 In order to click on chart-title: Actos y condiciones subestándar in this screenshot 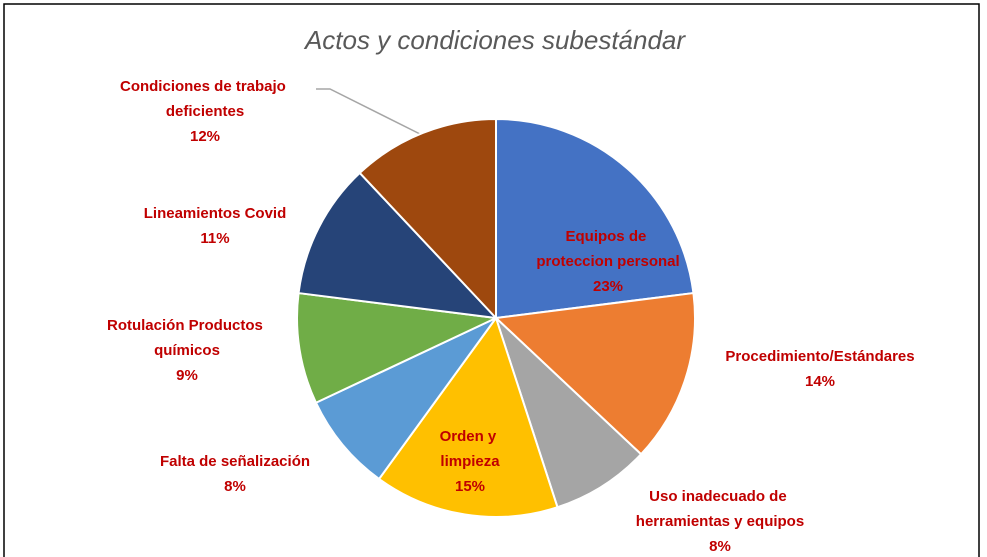, I will do `click(494, 40)`.